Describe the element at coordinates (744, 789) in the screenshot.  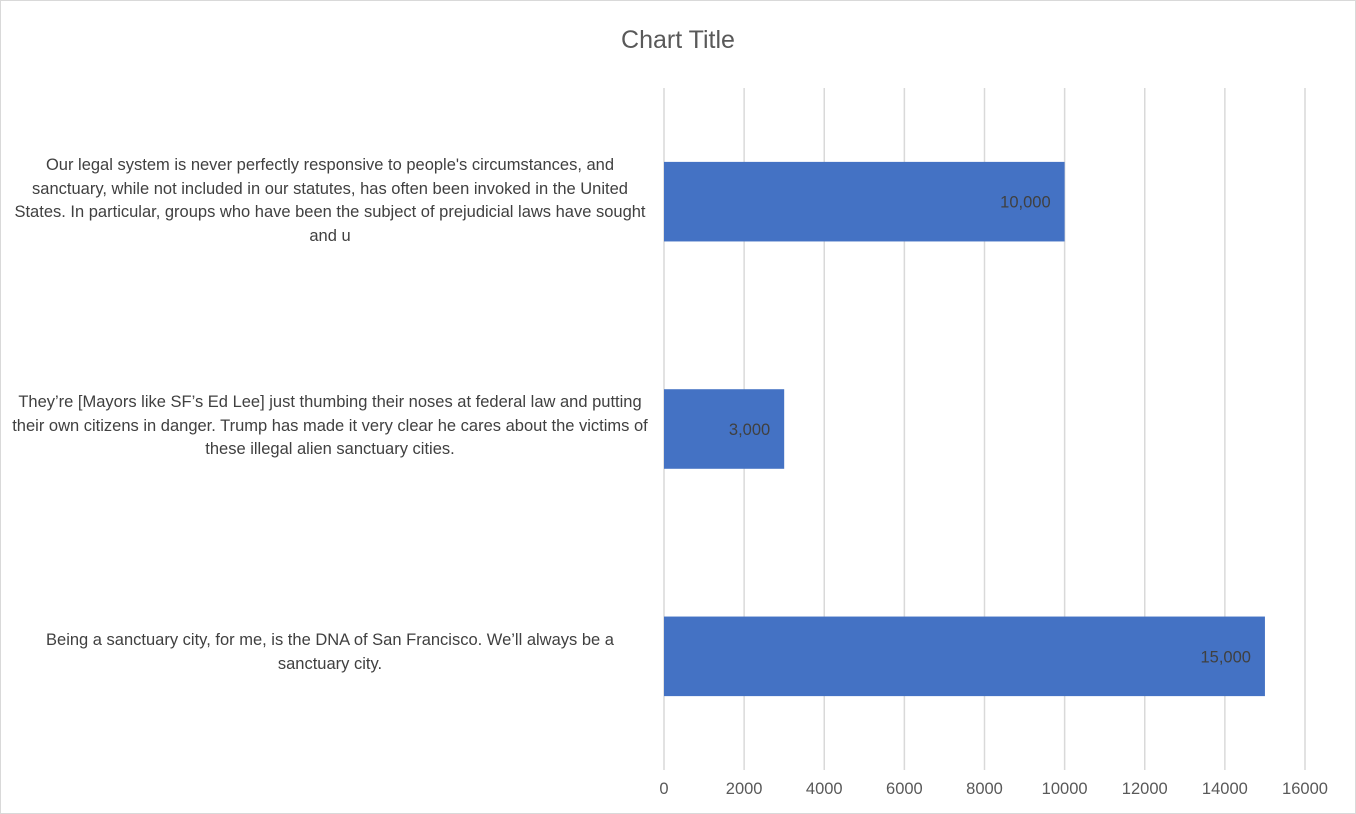
I see `x-tick-label: 2000` at that location.